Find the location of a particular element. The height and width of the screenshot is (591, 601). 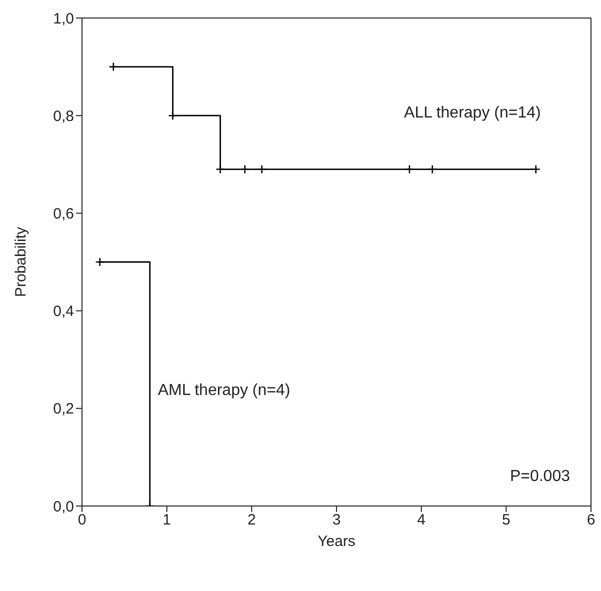

y-tick-label: 0,6 is located at coordinates (63, 214).